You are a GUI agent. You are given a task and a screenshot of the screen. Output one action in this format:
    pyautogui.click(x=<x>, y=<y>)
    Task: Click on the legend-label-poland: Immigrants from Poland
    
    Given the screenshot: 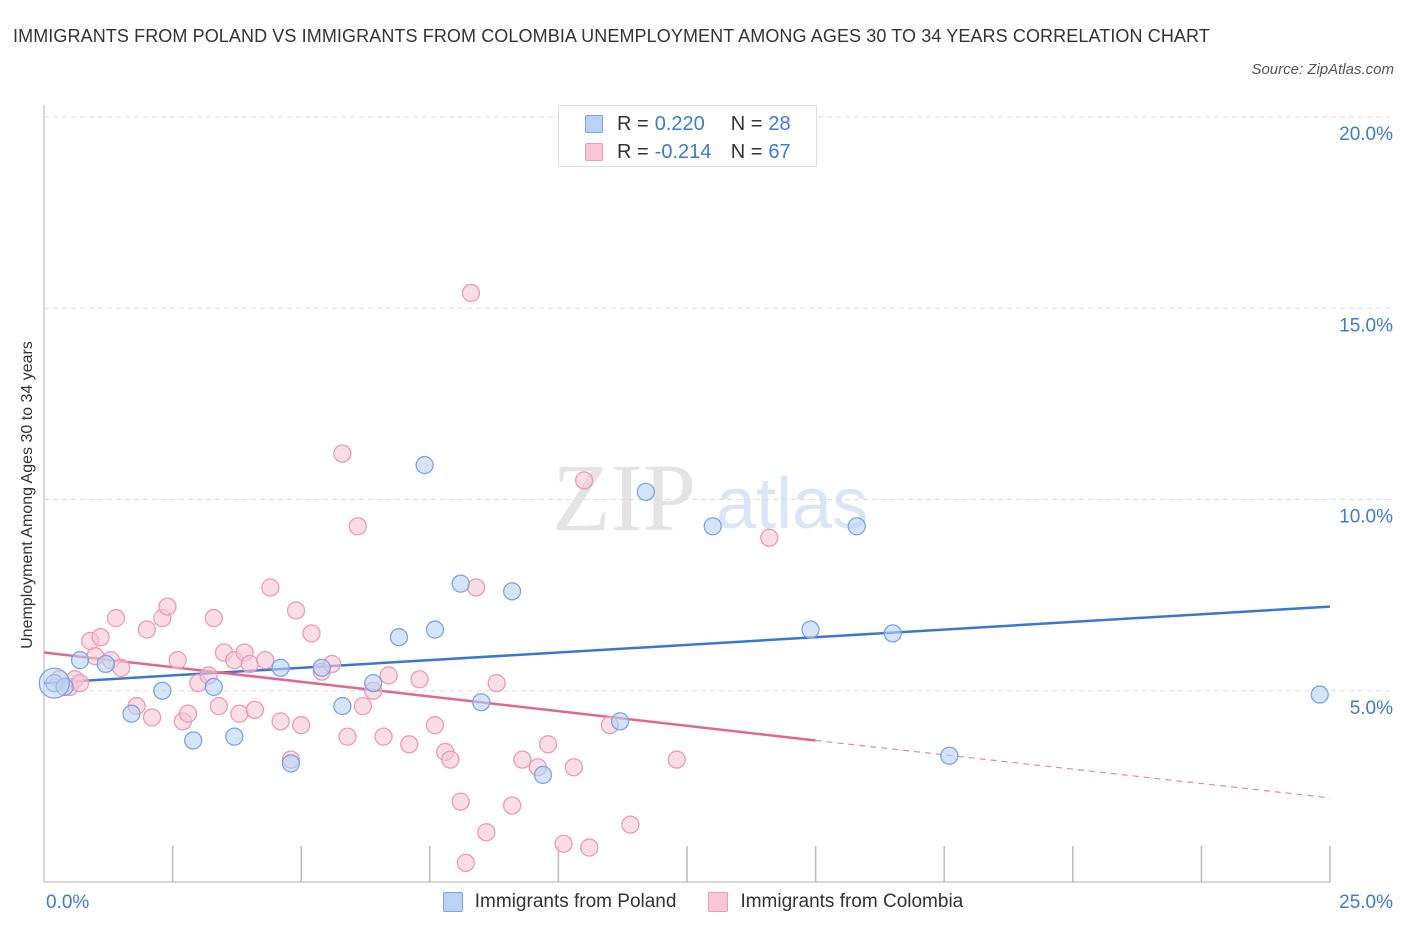 What is the action you would take?
    pyautogui.click(x=575, y=901)
    